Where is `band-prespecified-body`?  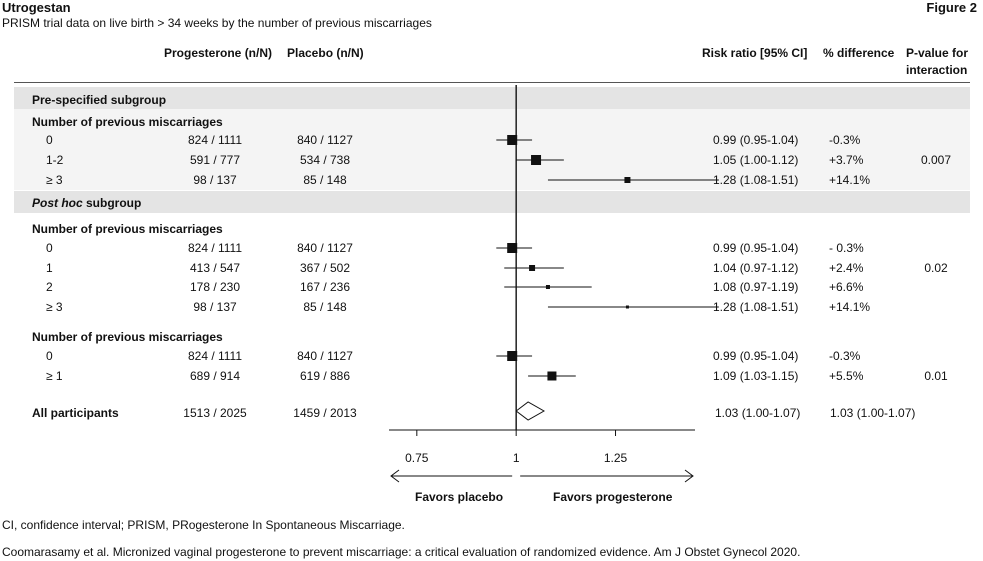
band-prespecified-body is located at coordinates (492, 149).